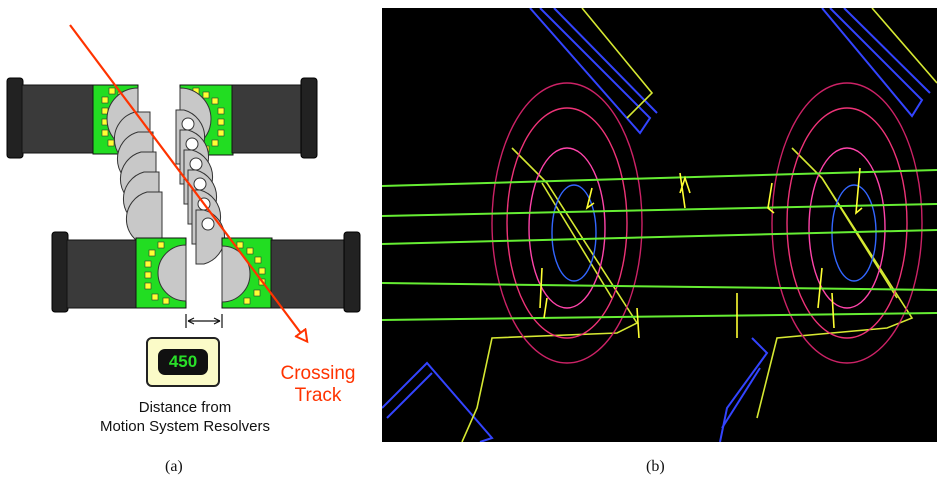  Describe the element at coordinates (291, 272) in the screenshot. I see `lower-right-module` at that location.